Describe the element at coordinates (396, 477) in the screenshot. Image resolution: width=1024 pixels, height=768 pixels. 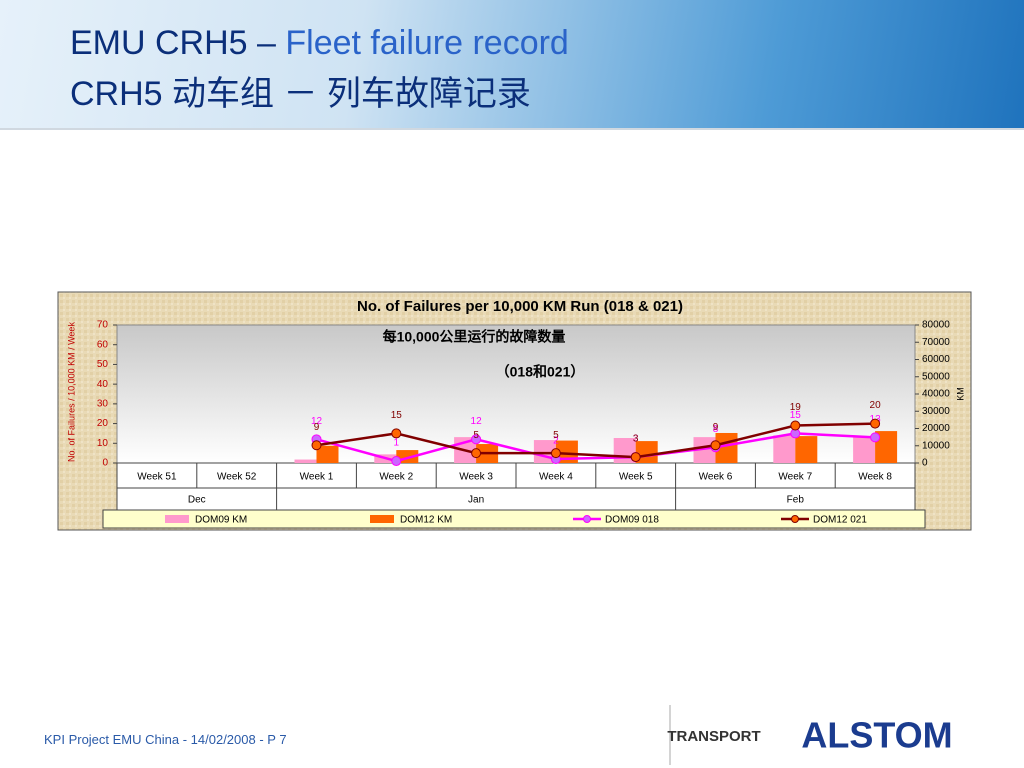
I see `x-tick-label: Week 2` at that location.